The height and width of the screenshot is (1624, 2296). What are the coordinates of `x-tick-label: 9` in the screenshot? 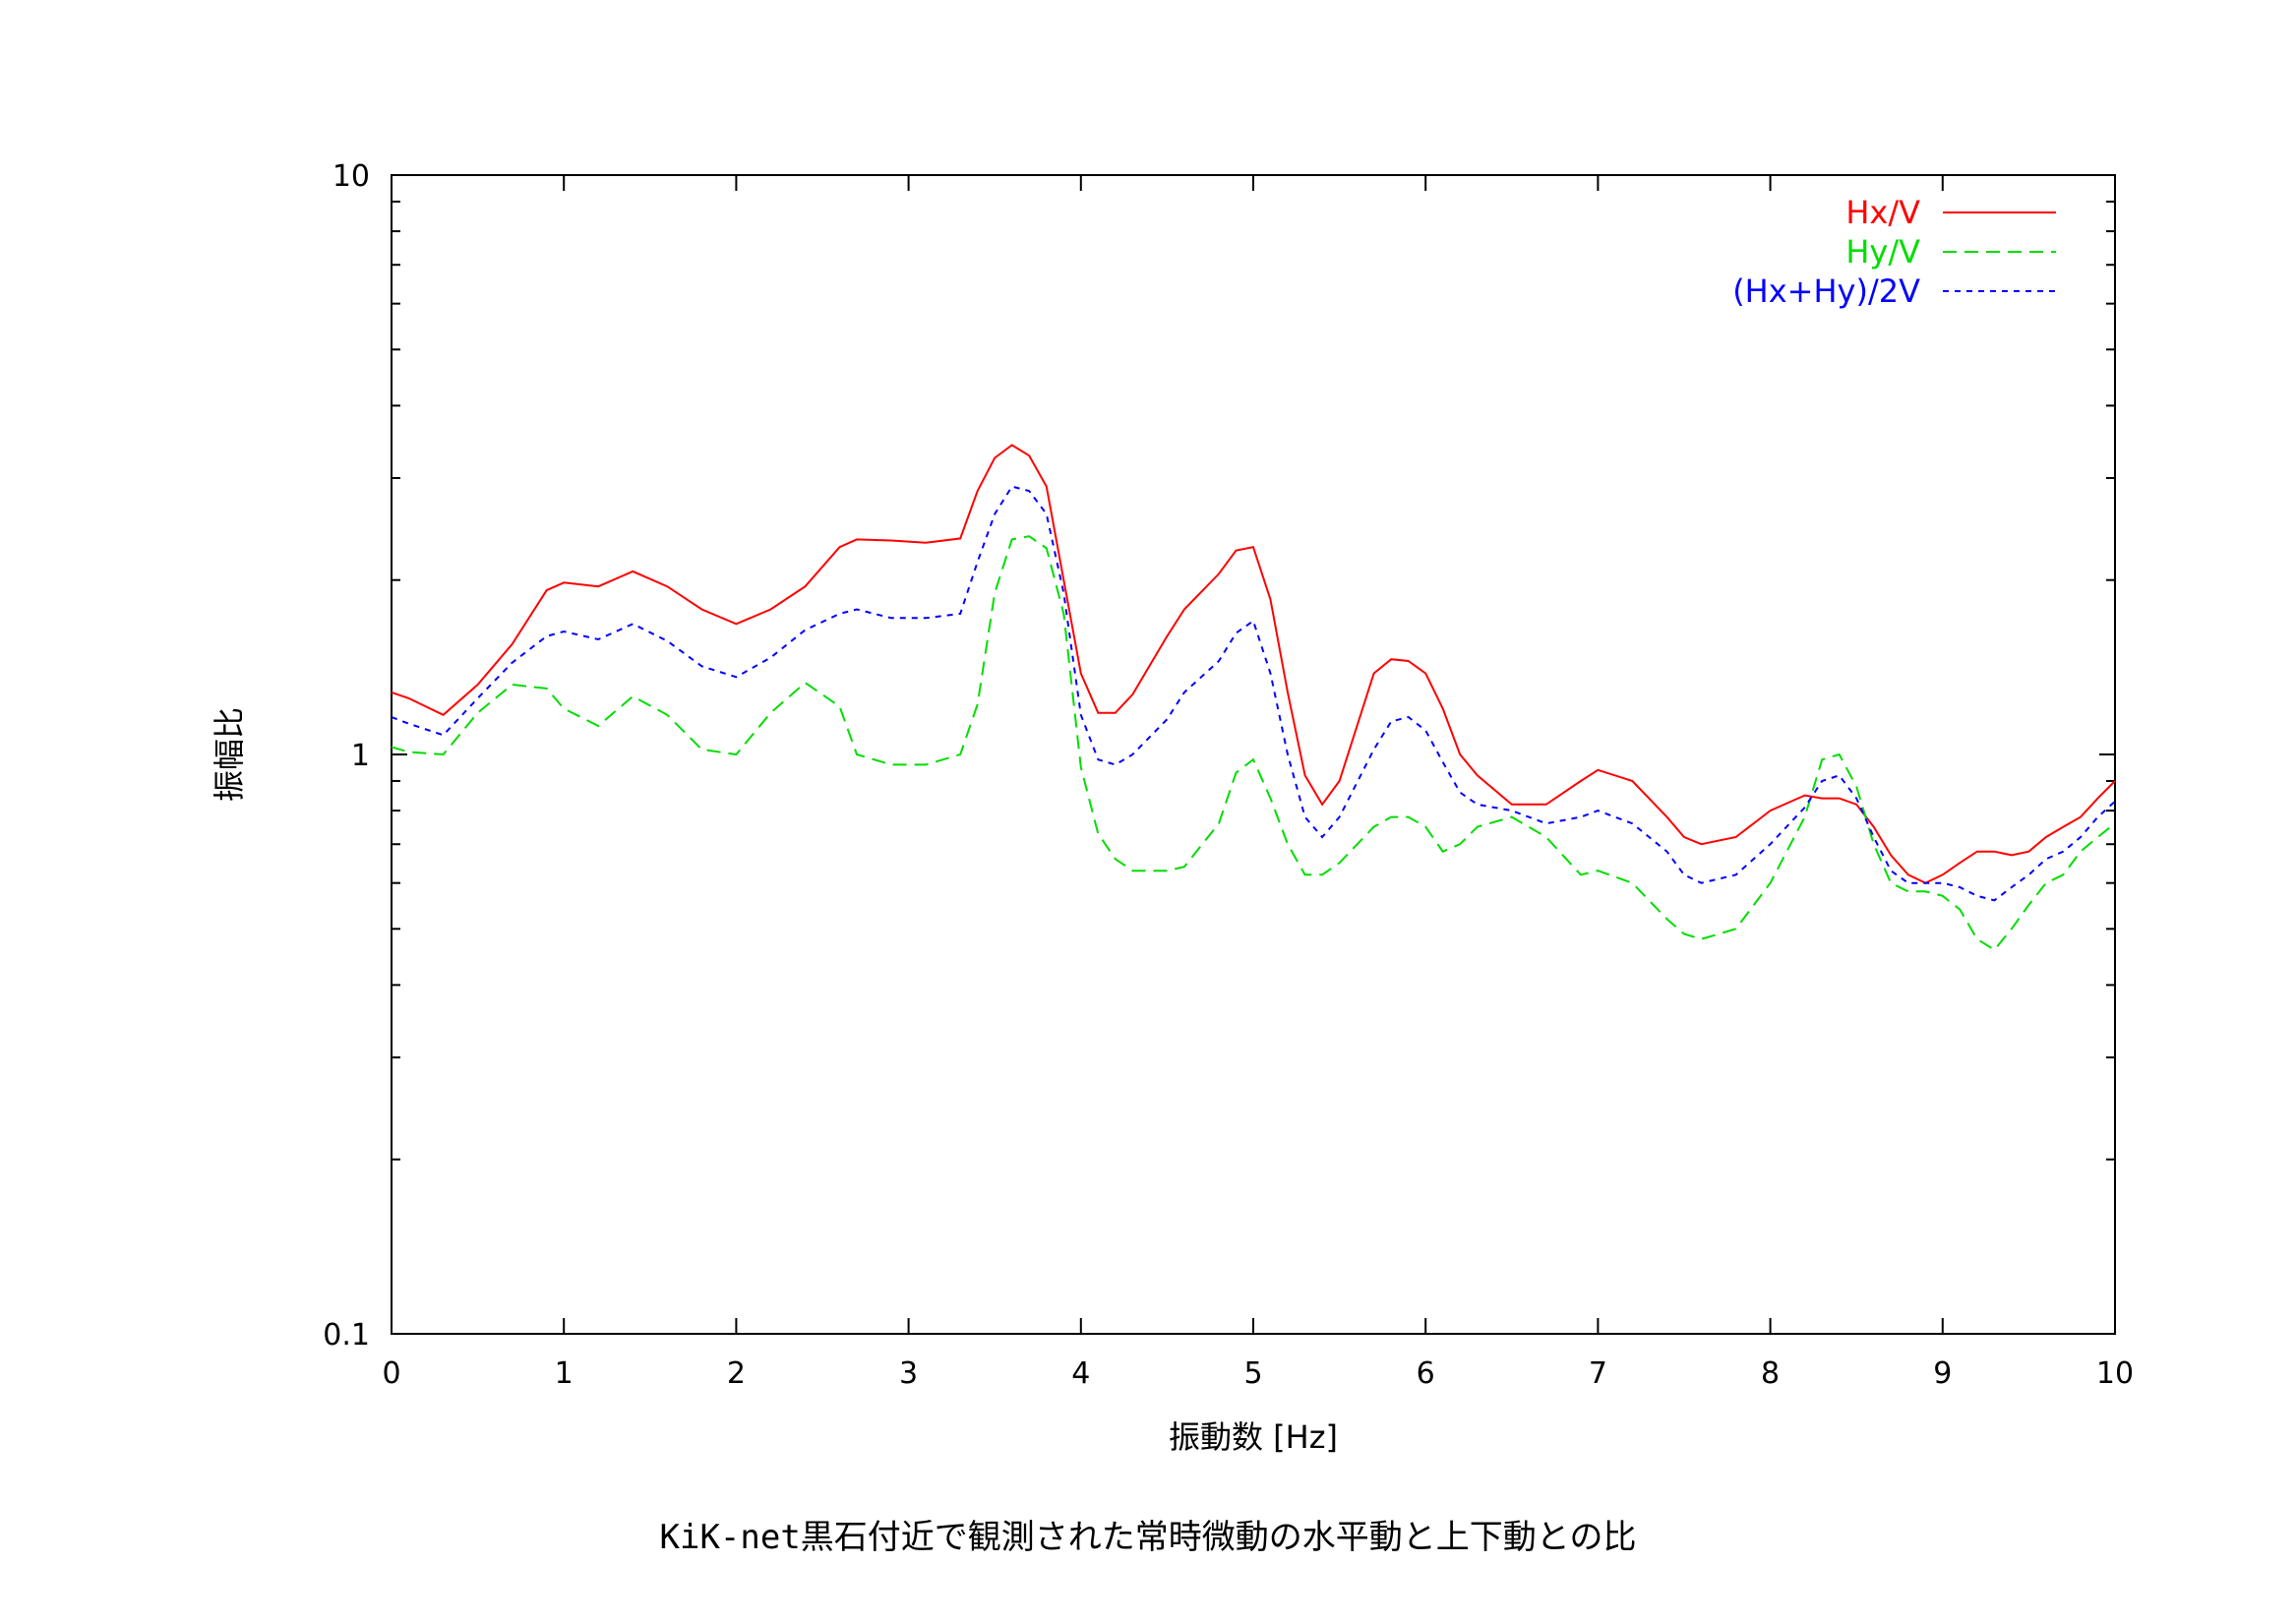 It's located at (1942, 1373).